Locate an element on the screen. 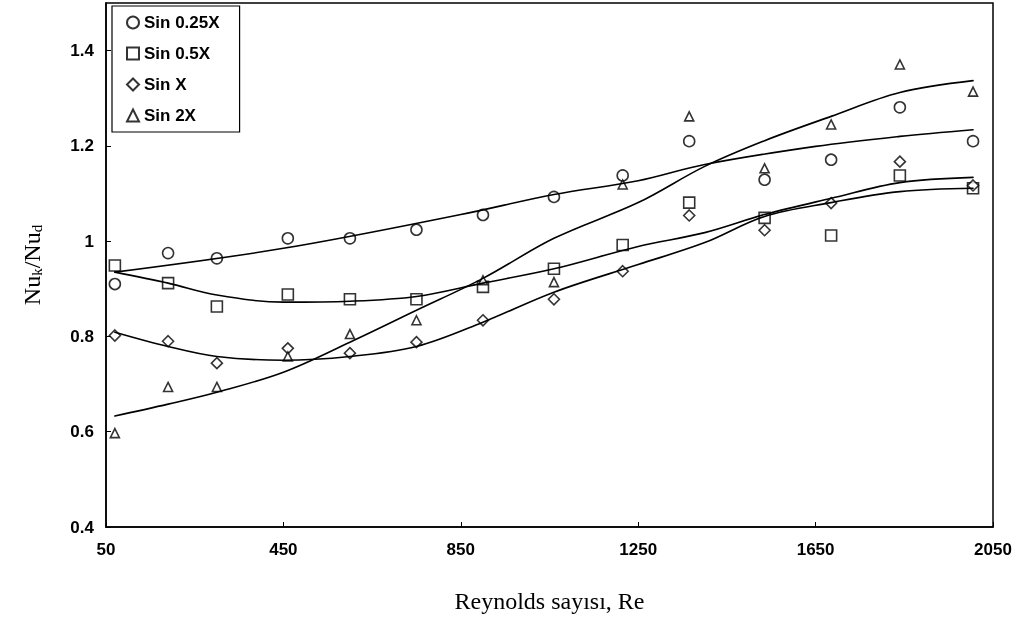  x-tick-label: 2050 is located at coordinates (993, 549).